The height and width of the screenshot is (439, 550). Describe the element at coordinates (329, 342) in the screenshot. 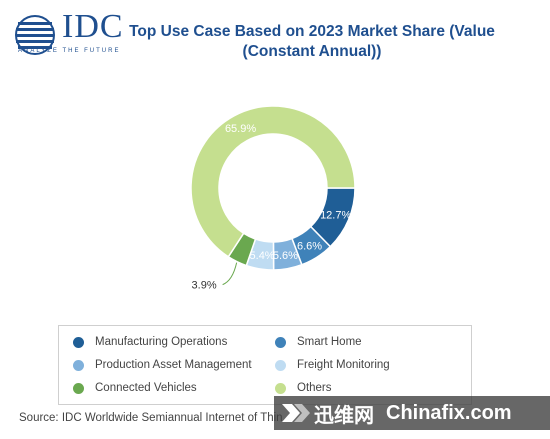

I see `legend-label: Smart Home` at that location.